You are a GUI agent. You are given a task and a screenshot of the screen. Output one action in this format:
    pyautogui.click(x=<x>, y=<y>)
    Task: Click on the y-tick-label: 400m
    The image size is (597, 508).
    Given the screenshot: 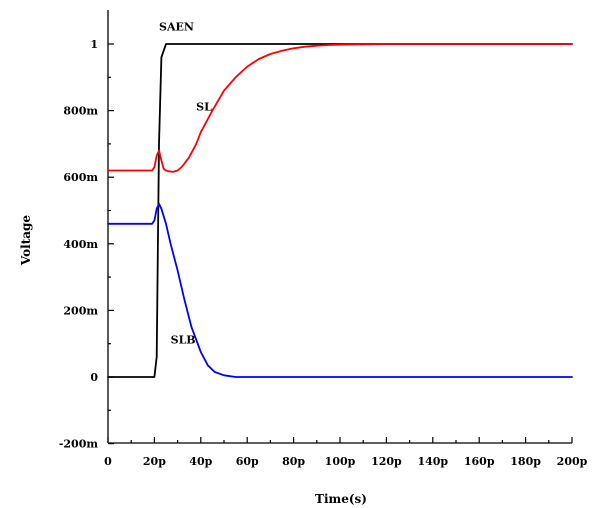 What is the action you would take?
    pyautogui.click(x=80, y=244)
    